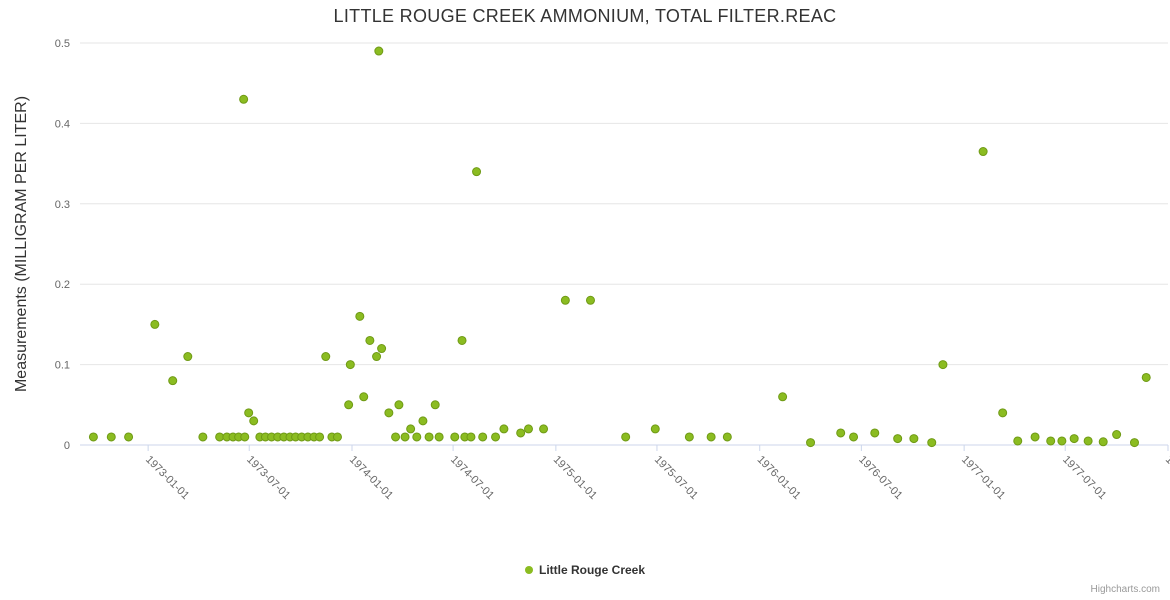  Describe the element at coordinates (983, 478) in the screenshot. I see `x-tick-label: 1977-01-01` at that location.